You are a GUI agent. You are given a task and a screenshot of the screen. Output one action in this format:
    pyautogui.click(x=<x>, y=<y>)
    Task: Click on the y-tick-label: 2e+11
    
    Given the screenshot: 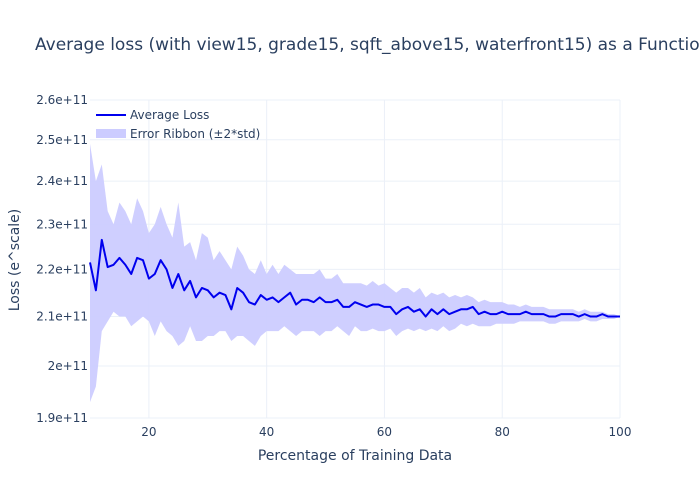 What is the action you would take?
    pyautogui.click(x=68, y=366)
    